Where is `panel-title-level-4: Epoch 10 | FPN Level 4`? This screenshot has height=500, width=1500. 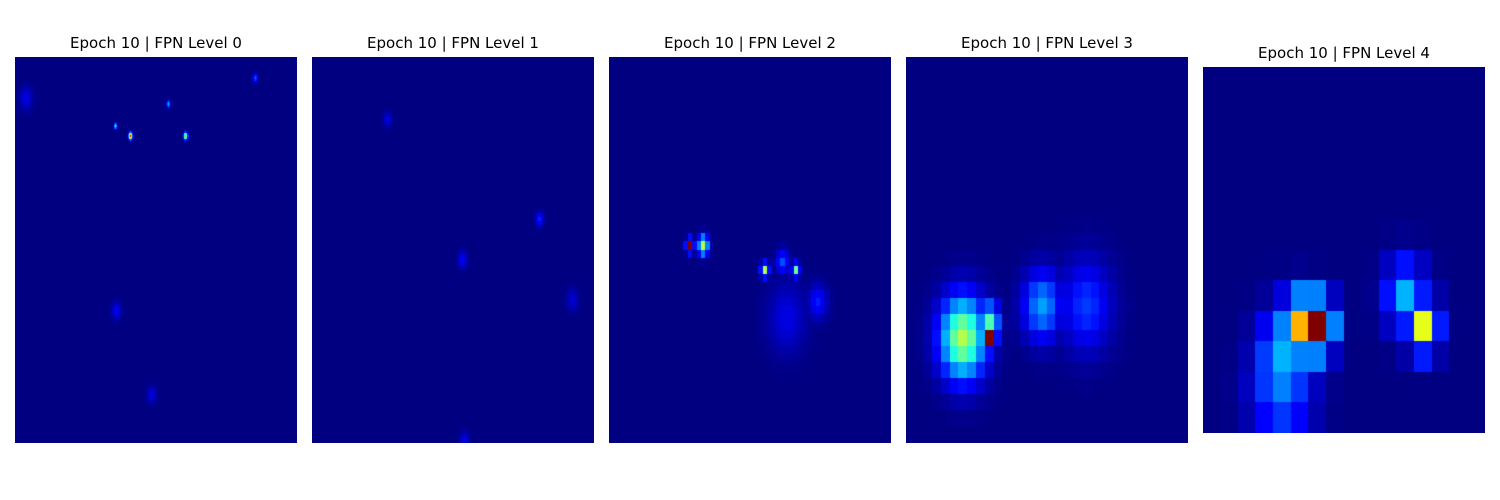
panel-title-level-4: Epoch 10 | FPN Level 4 is located at coordinates (1344, 53).